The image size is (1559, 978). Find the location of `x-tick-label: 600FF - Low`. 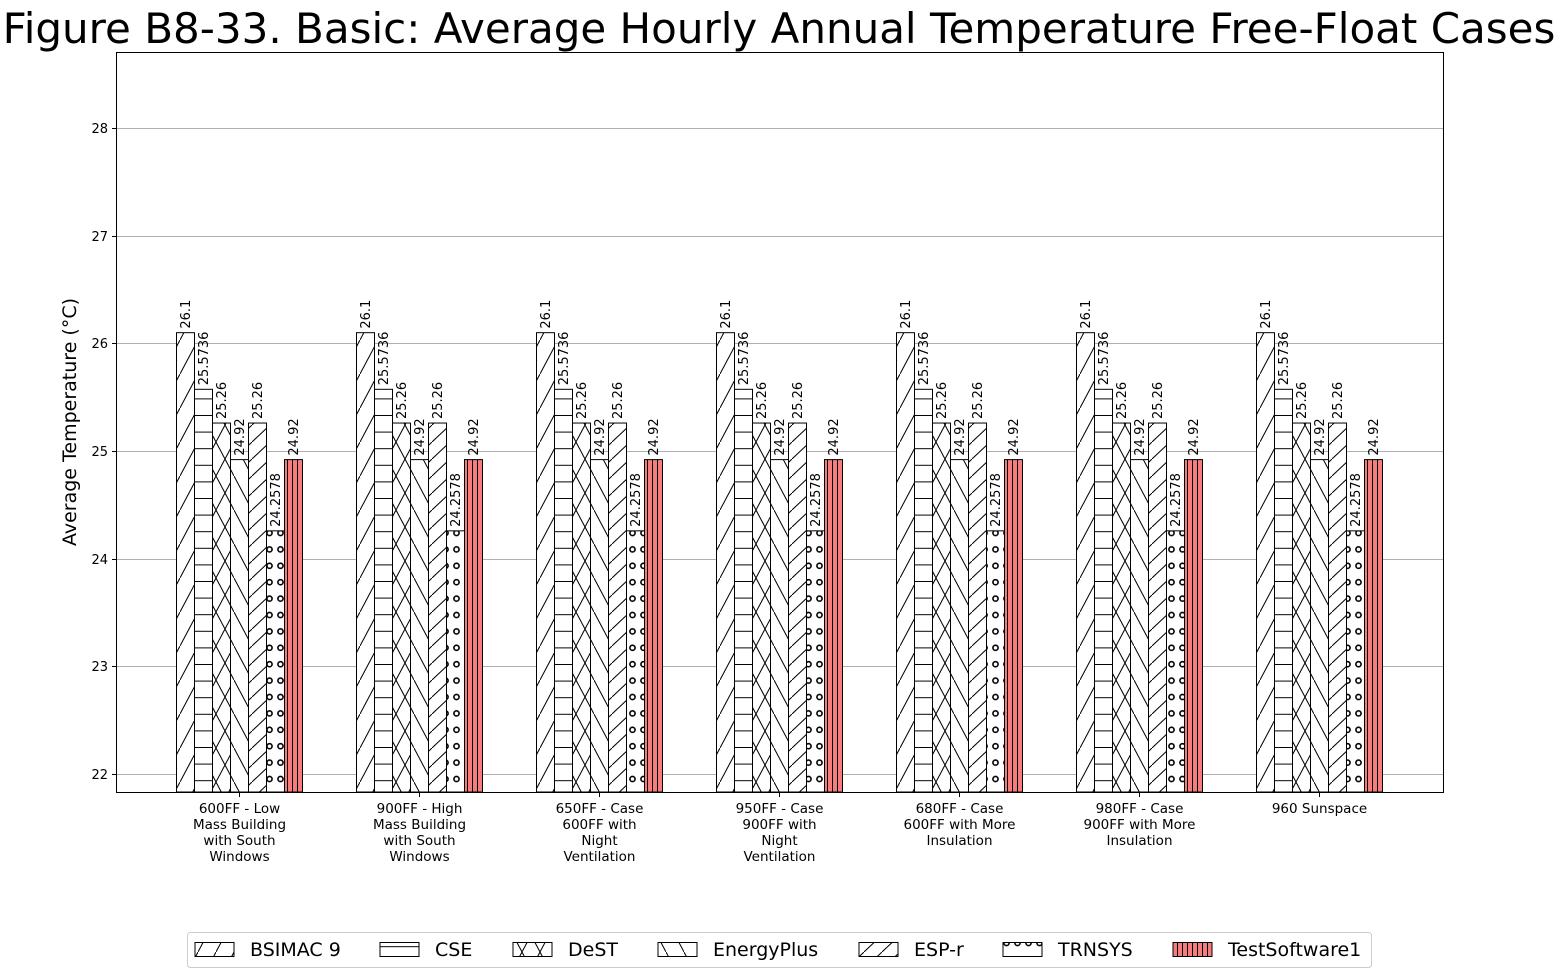

x-tick-label: 600FF - Low is located at coordinates (239, 809).